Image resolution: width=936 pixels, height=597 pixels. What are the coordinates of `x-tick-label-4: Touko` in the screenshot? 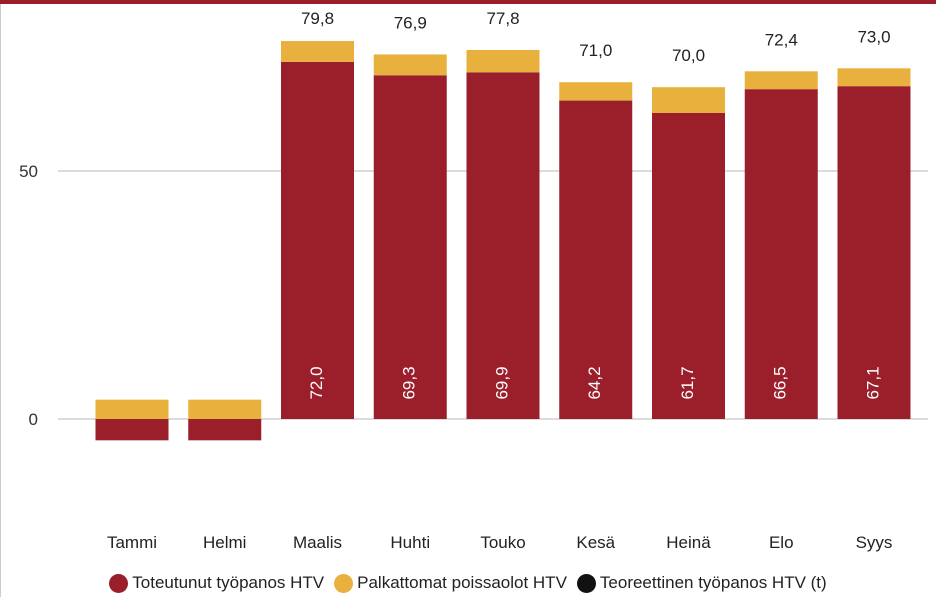 It's located at (502, 542).